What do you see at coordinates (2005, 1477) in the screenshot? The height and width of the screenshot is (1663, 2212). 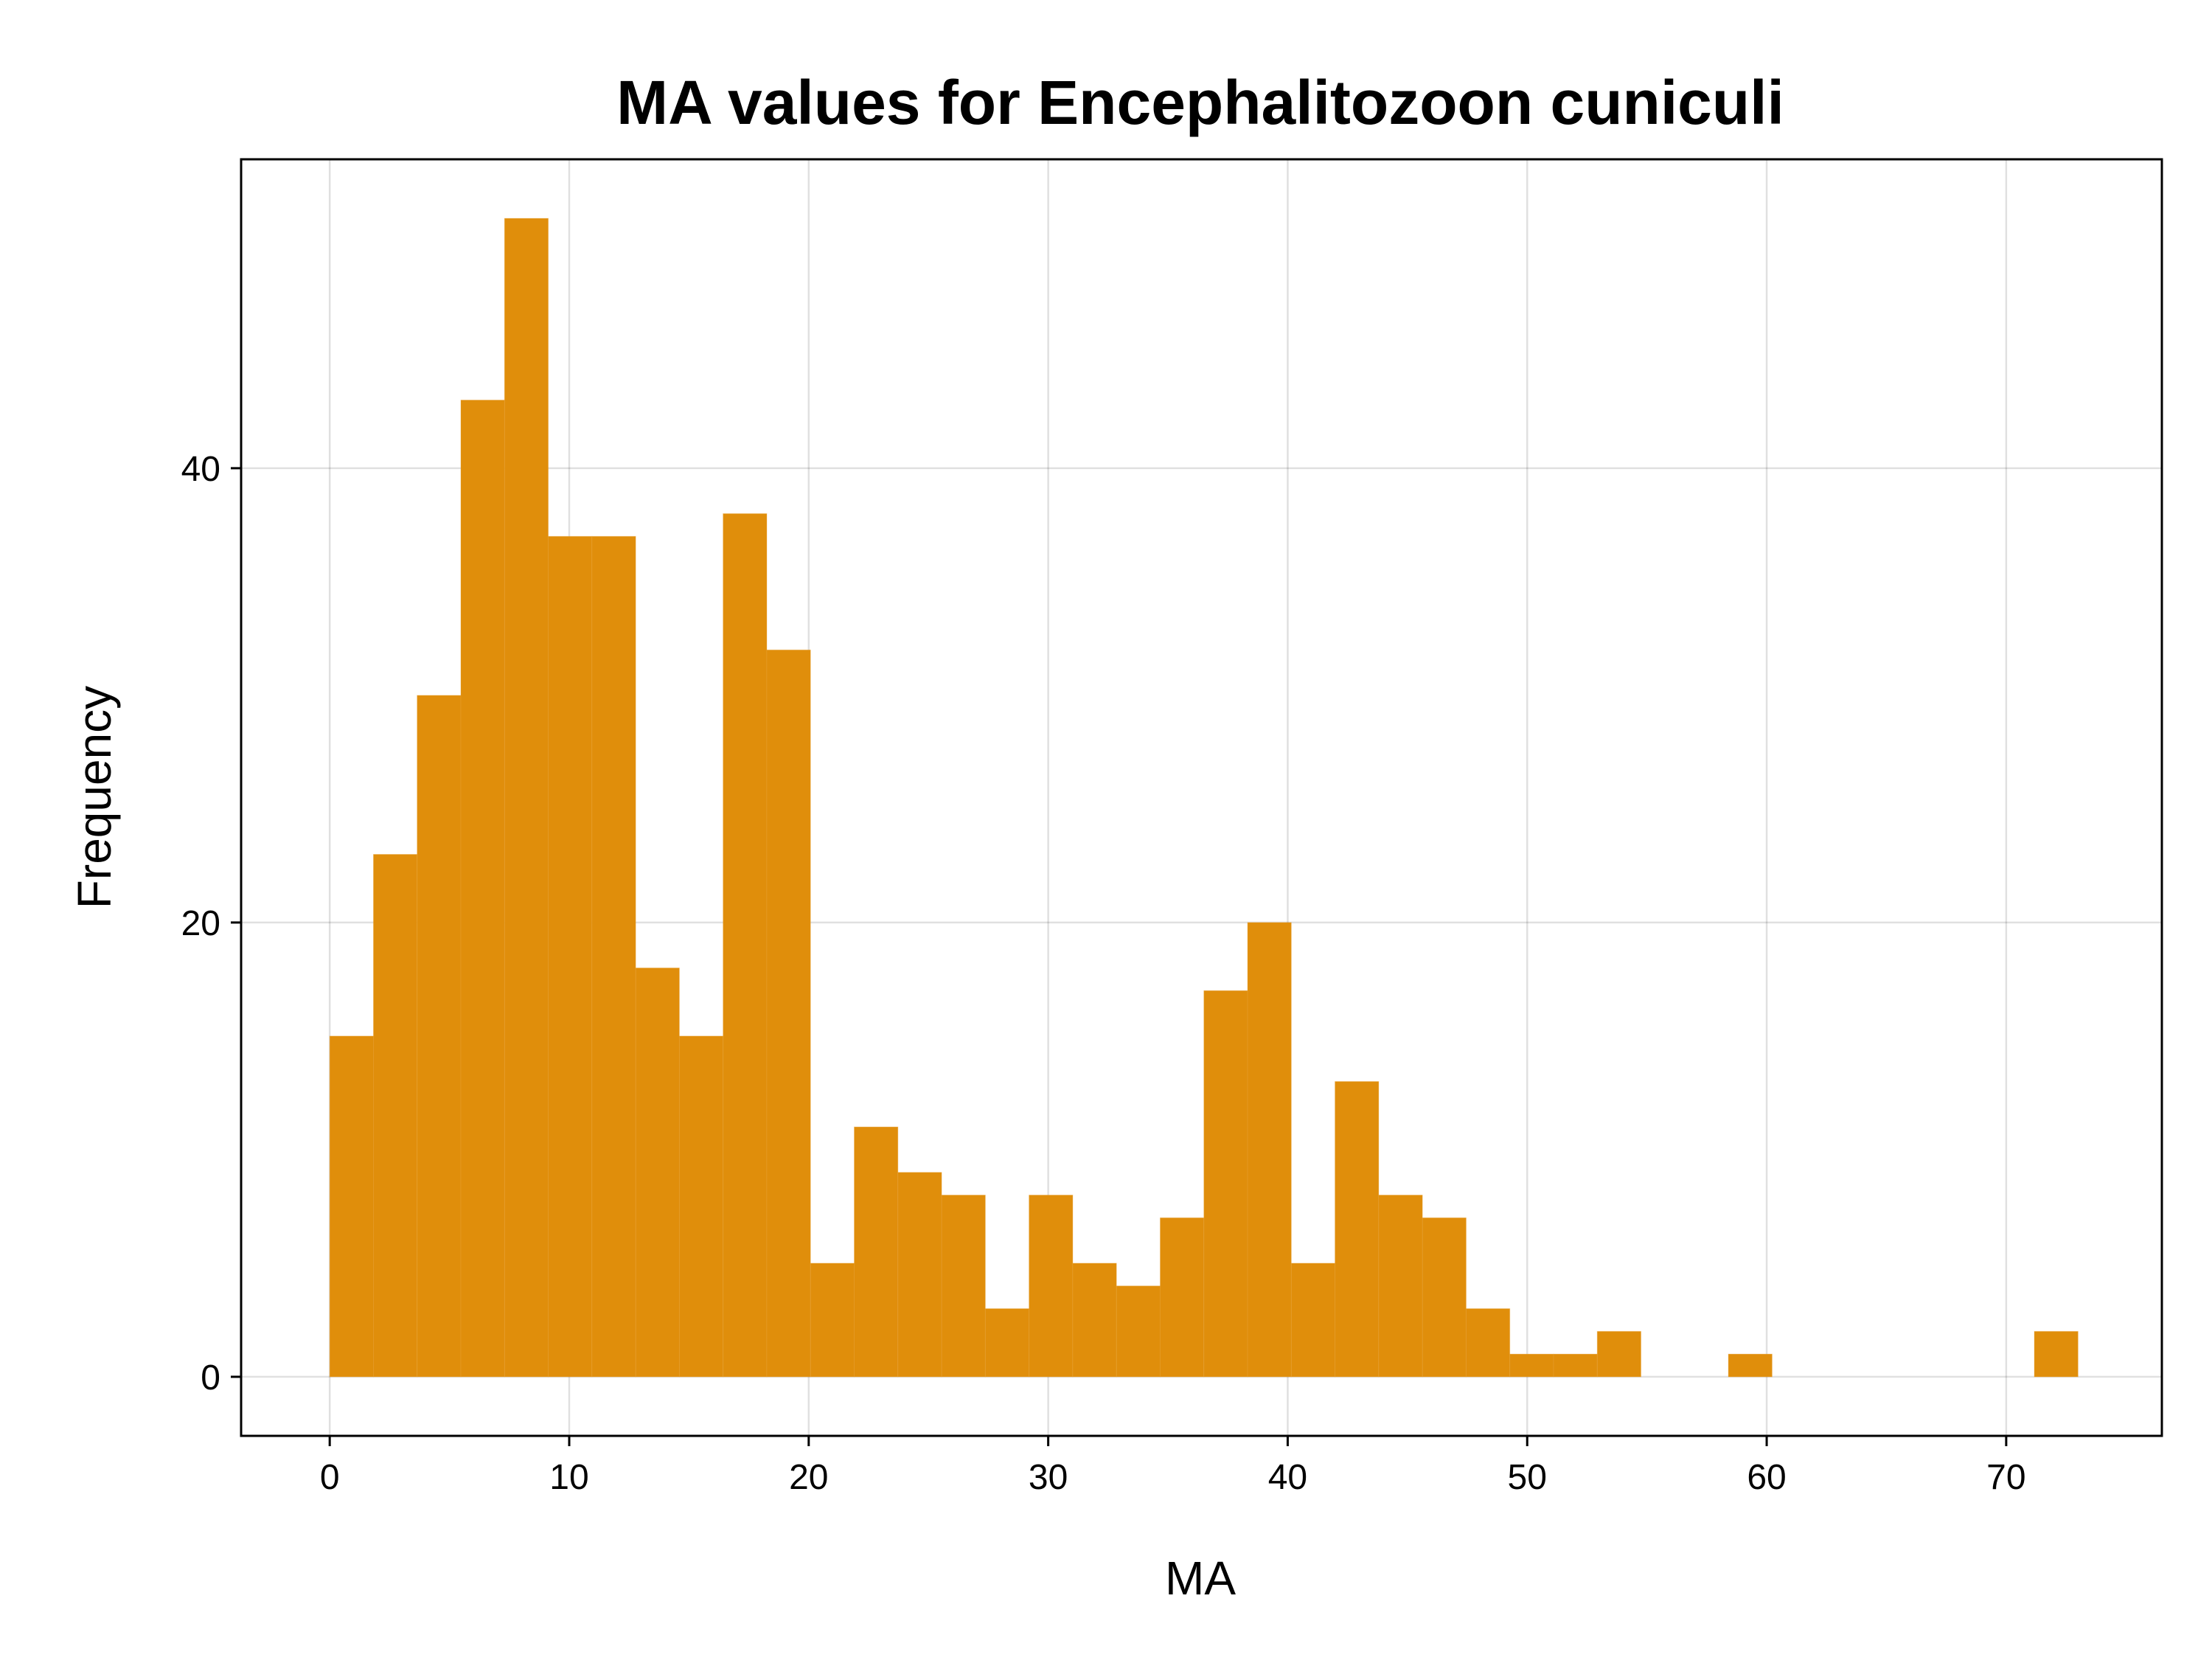 I see `x-tick-label: 70` at bounding box center [2005, 1477].